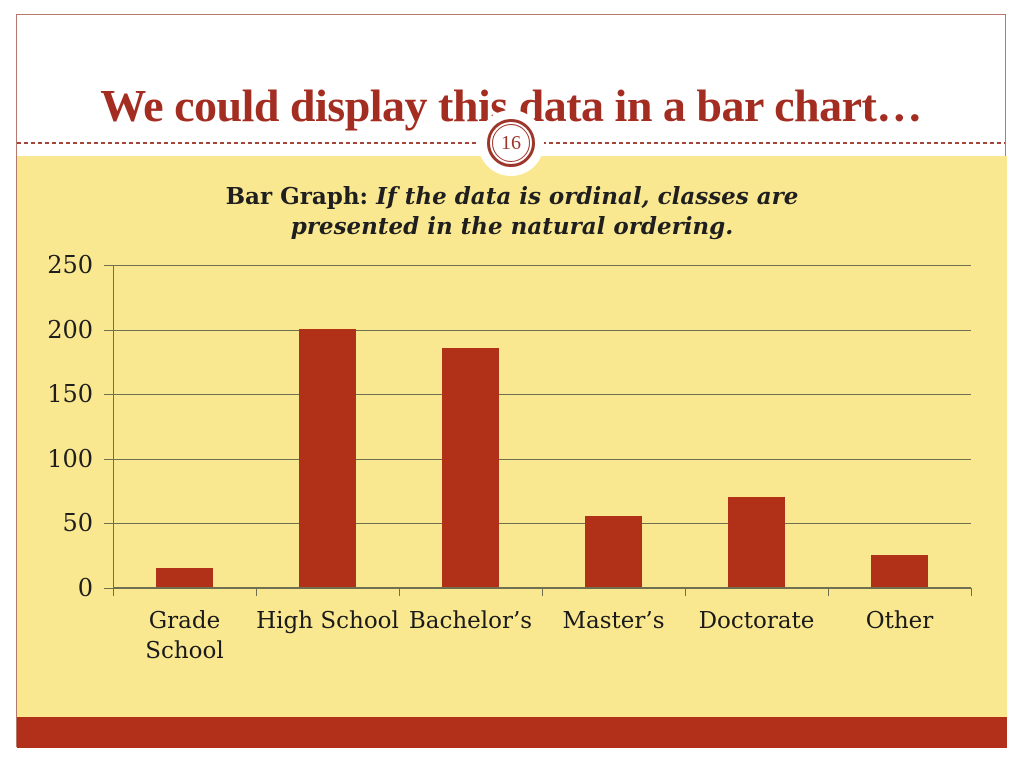  I want to click on y-tick-label: 50, so click(77, 523).